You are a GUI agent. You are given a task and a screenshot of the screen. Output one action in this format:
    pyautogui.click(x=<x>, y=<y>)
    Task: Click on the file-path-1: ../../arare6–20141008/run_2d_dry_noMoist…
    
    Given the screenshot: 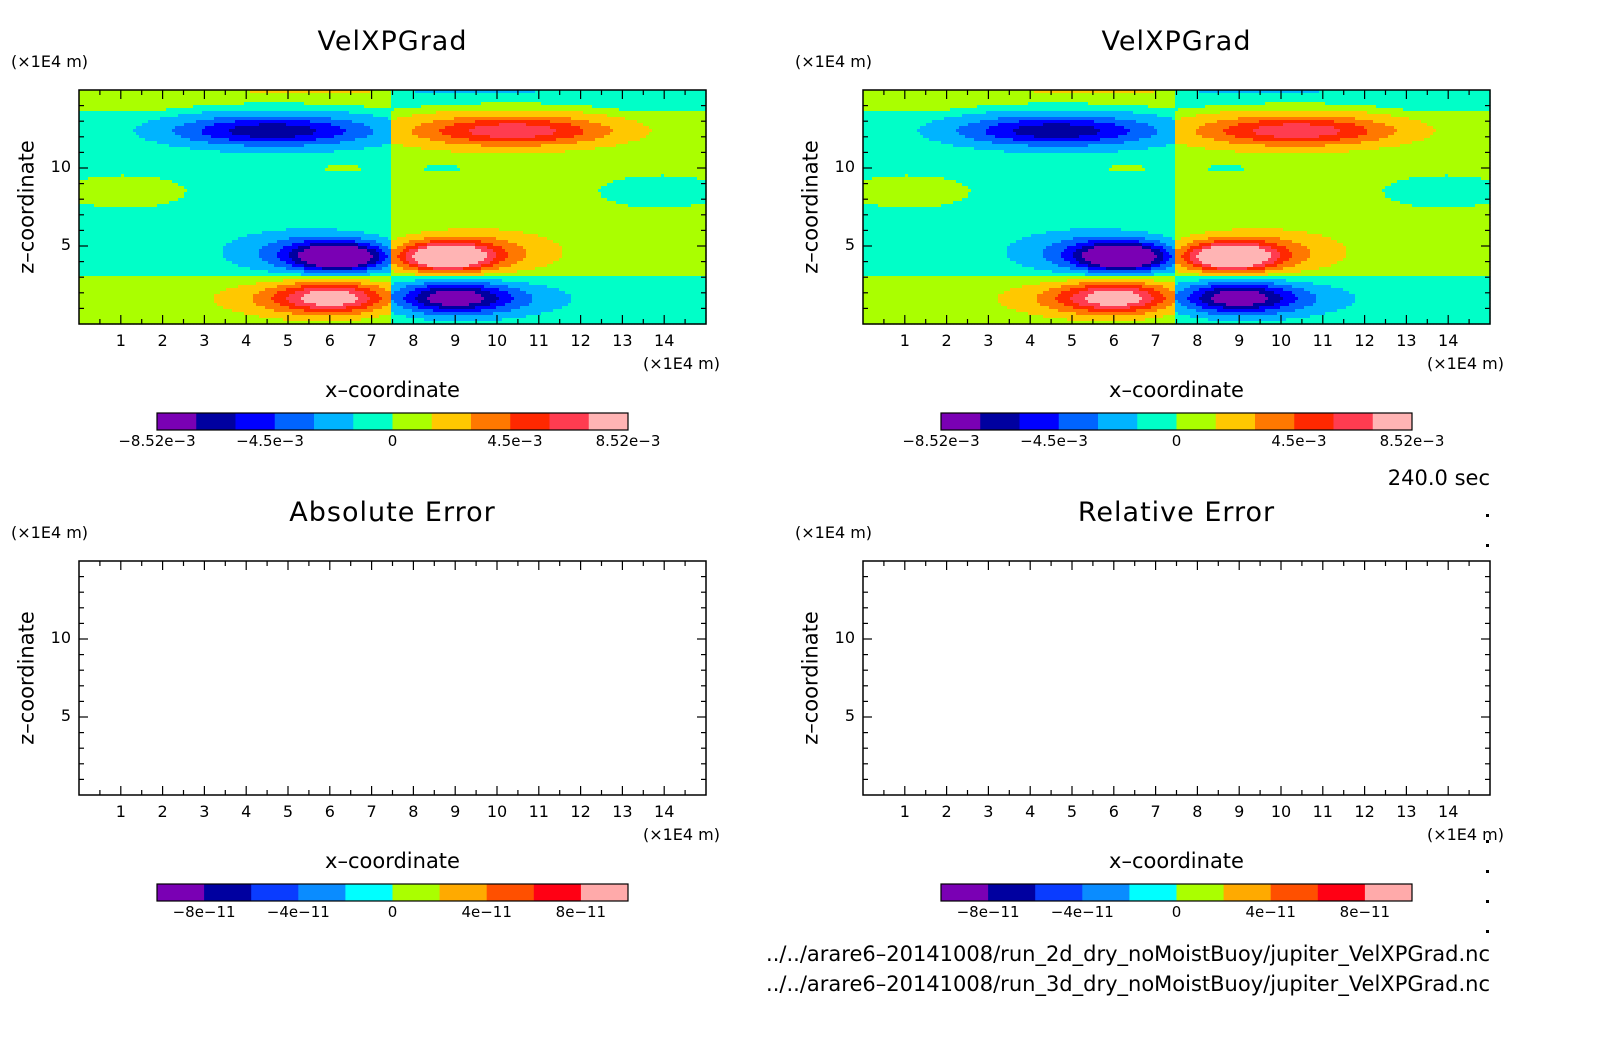 What is the action you would take?
    pyautogui.click(x=1128, y=954)
    